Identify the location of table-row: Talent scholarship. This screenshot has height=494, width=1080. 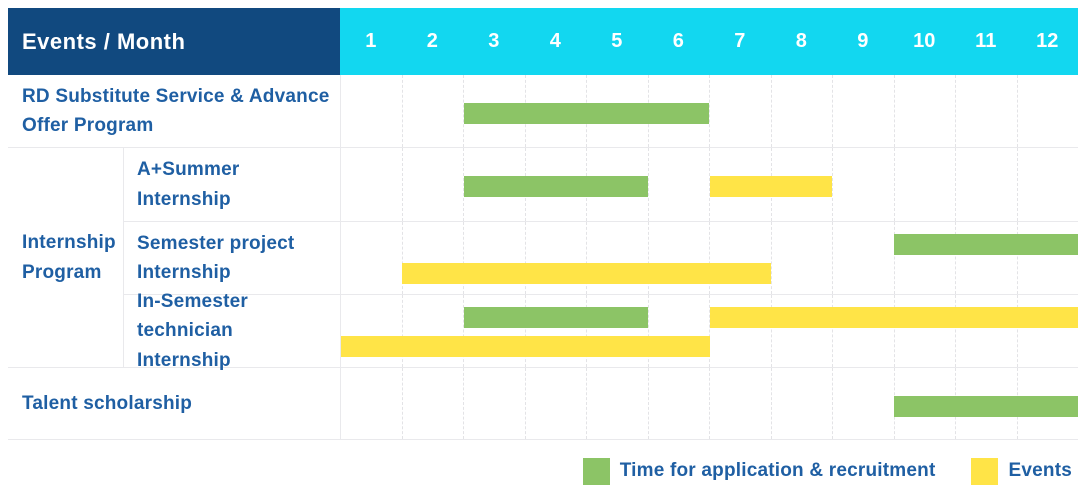
(543, 404).